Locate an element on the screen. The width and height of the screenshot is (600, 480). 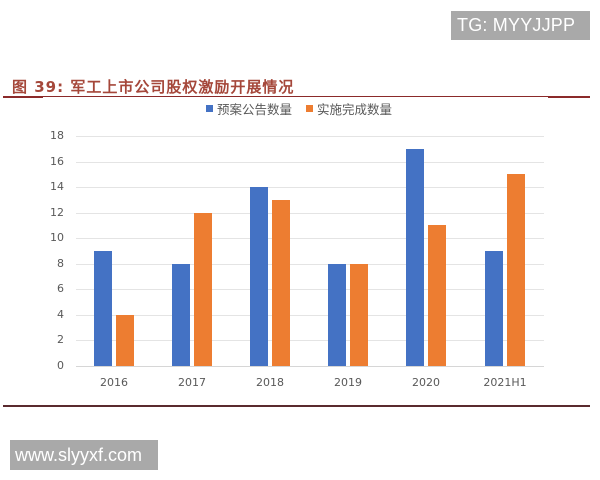
title-rule is located at coordinates (296, 96).